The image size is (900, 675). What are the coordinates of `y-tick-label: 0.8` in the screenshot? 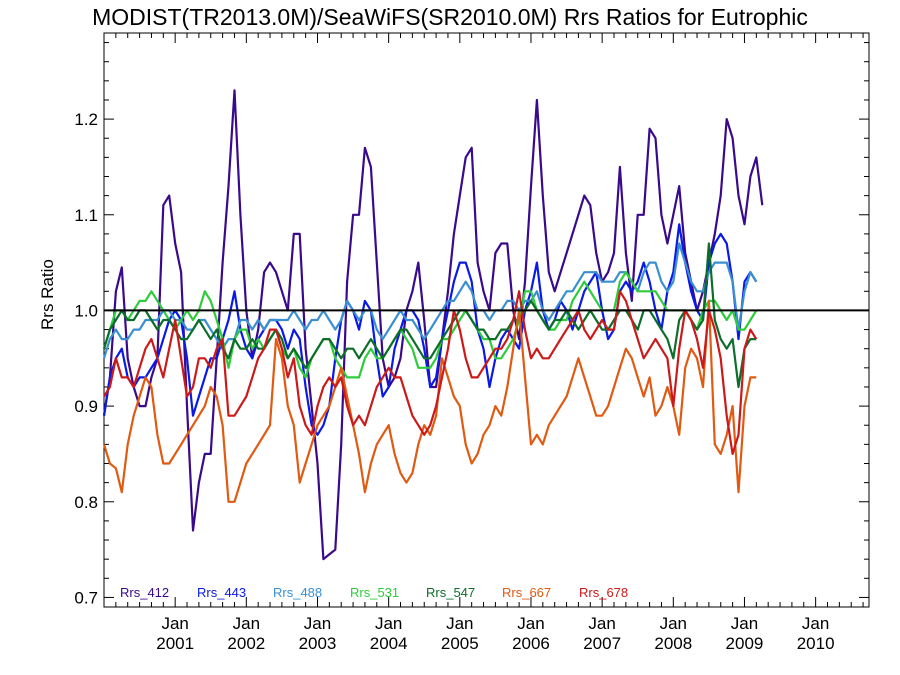 It's located at (86, 502).